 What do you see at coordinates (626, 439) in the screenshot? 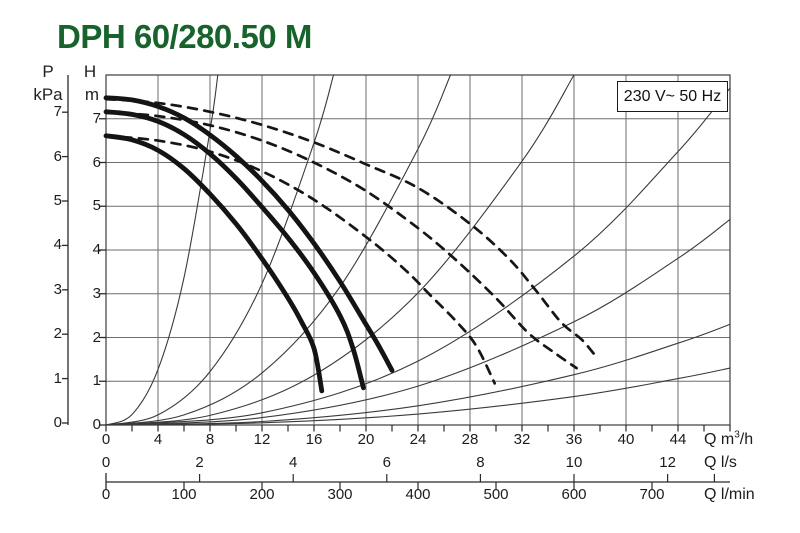
I see `x-tick-label-40: 40` at bounding box center [626, 439].